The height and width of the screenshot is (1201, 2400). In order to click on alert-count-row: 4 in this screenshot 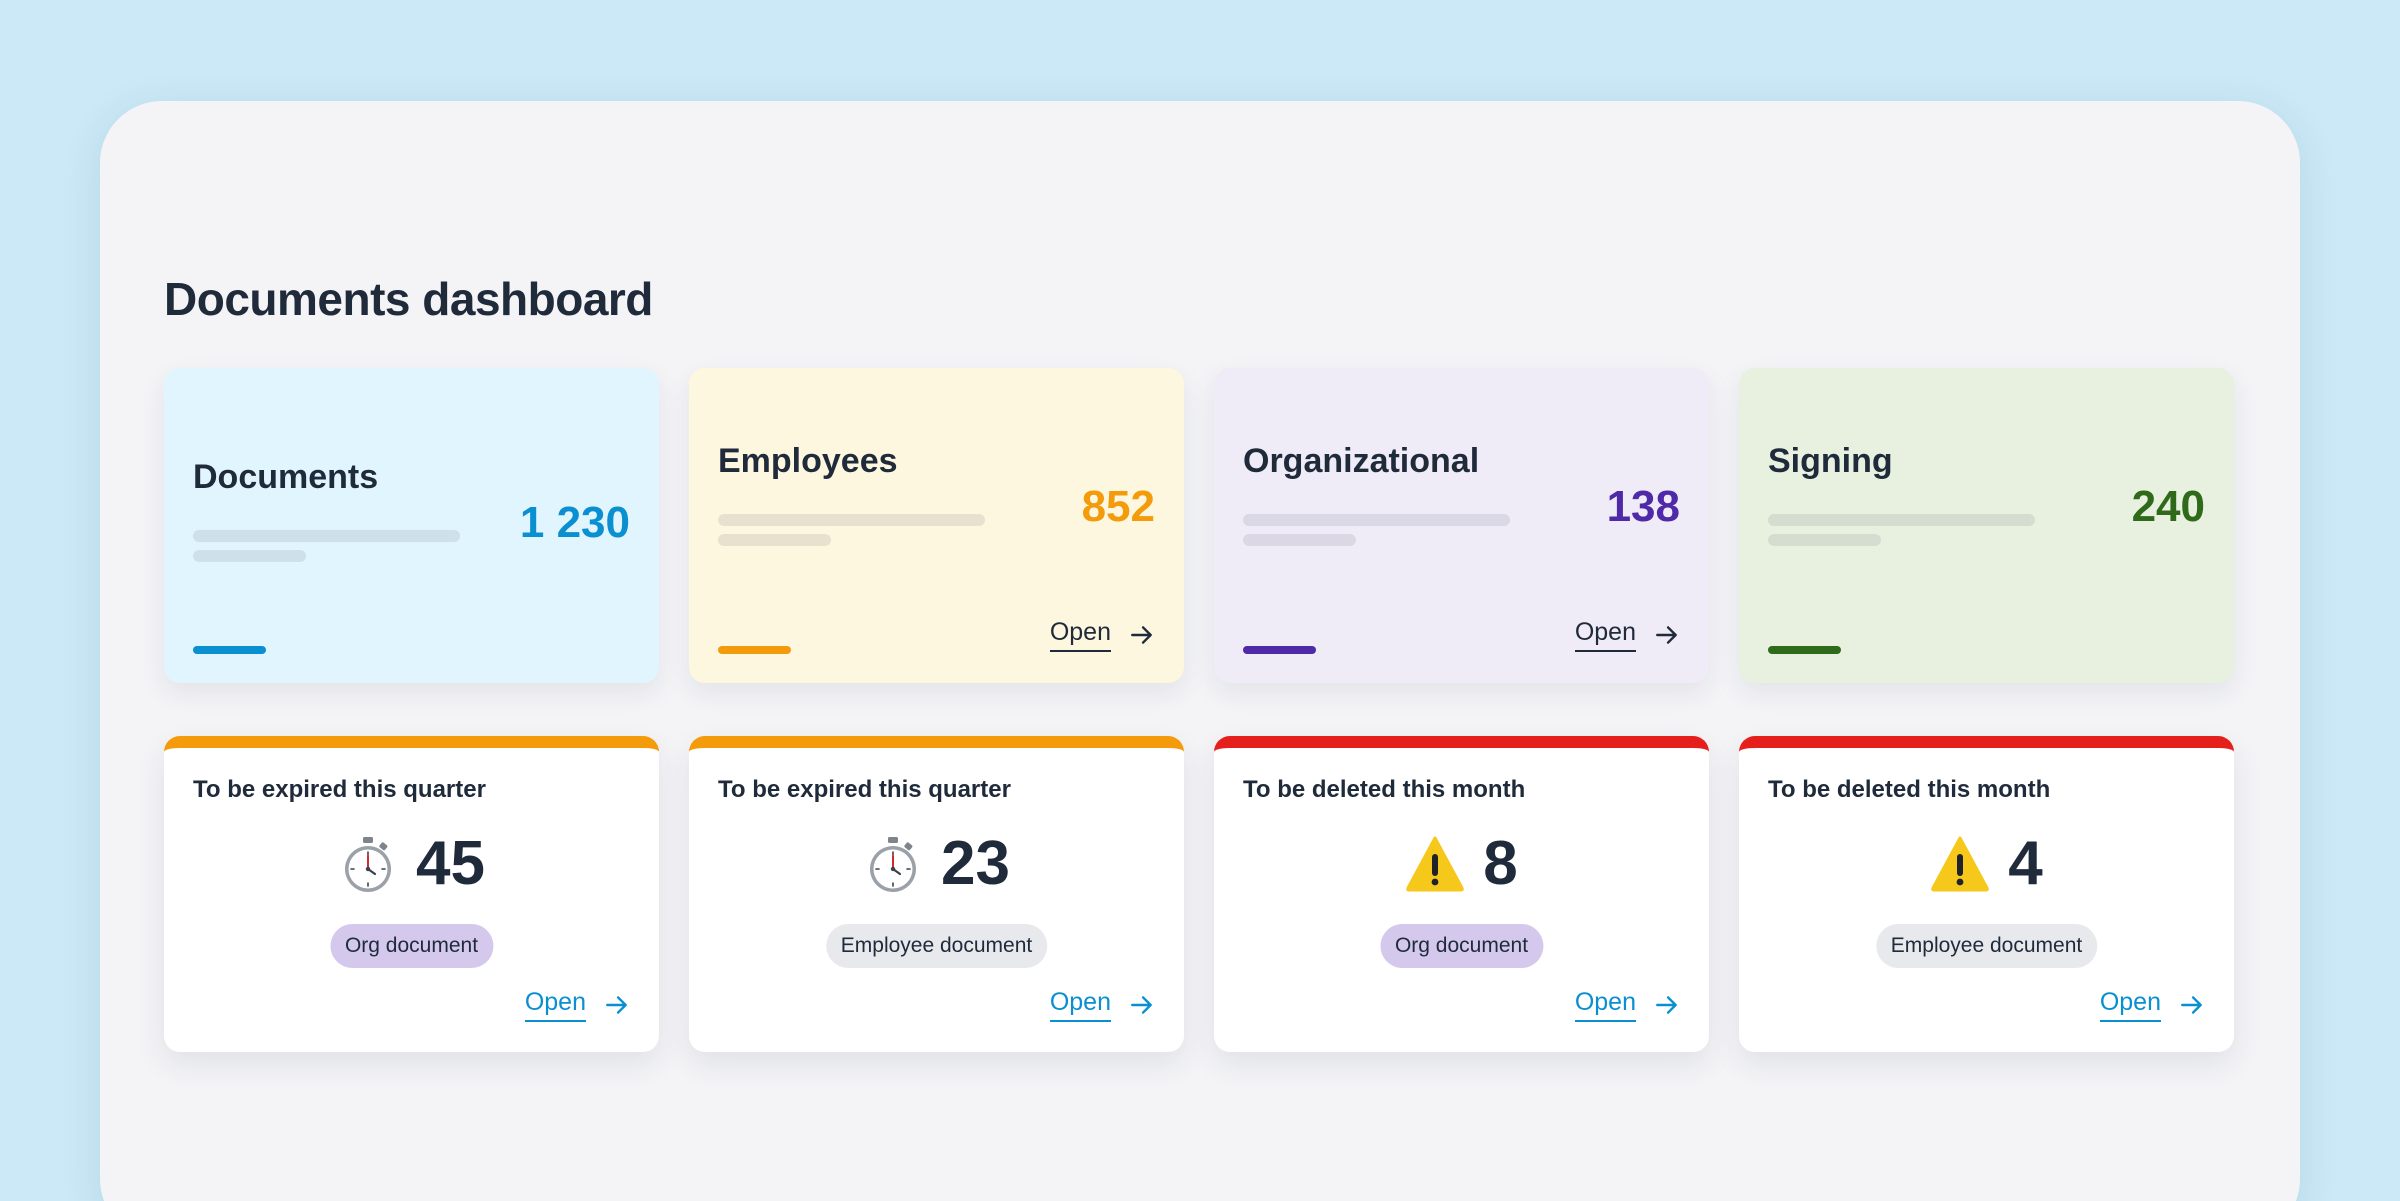, I will do `click(1986, 863)`.